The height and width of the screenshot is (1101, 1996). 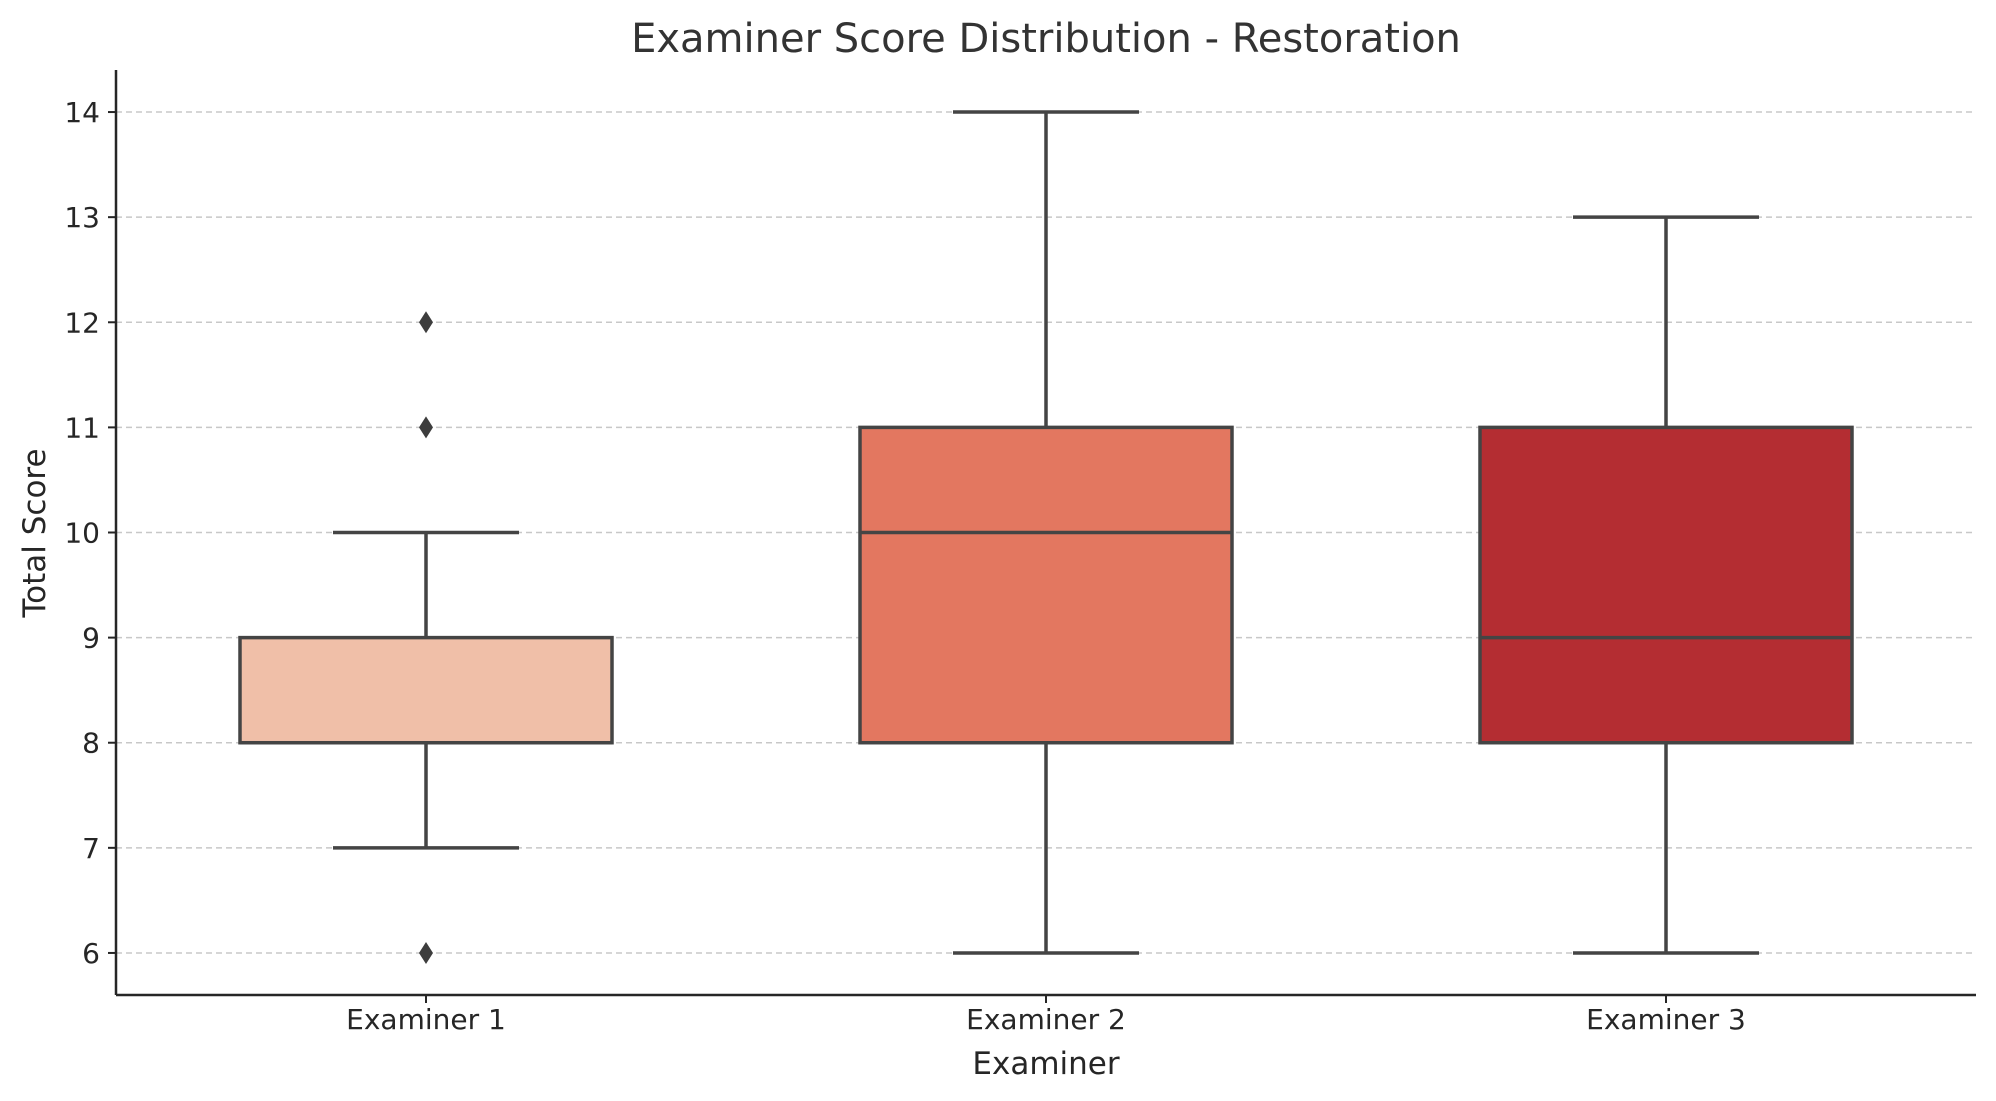 What do you see at coordinates (91, 638) in the screenshot?
I see `y-tick-label: 9` at bounding box center [91, 638].